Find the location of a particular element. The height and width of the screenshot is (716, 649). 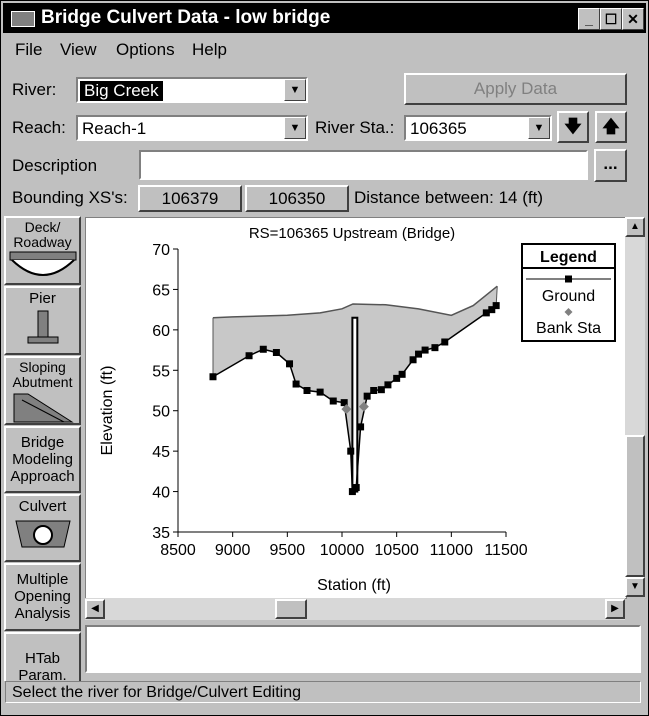

sloping-abutment-button: Sloping Abutment is located at coordinates (42, 390).